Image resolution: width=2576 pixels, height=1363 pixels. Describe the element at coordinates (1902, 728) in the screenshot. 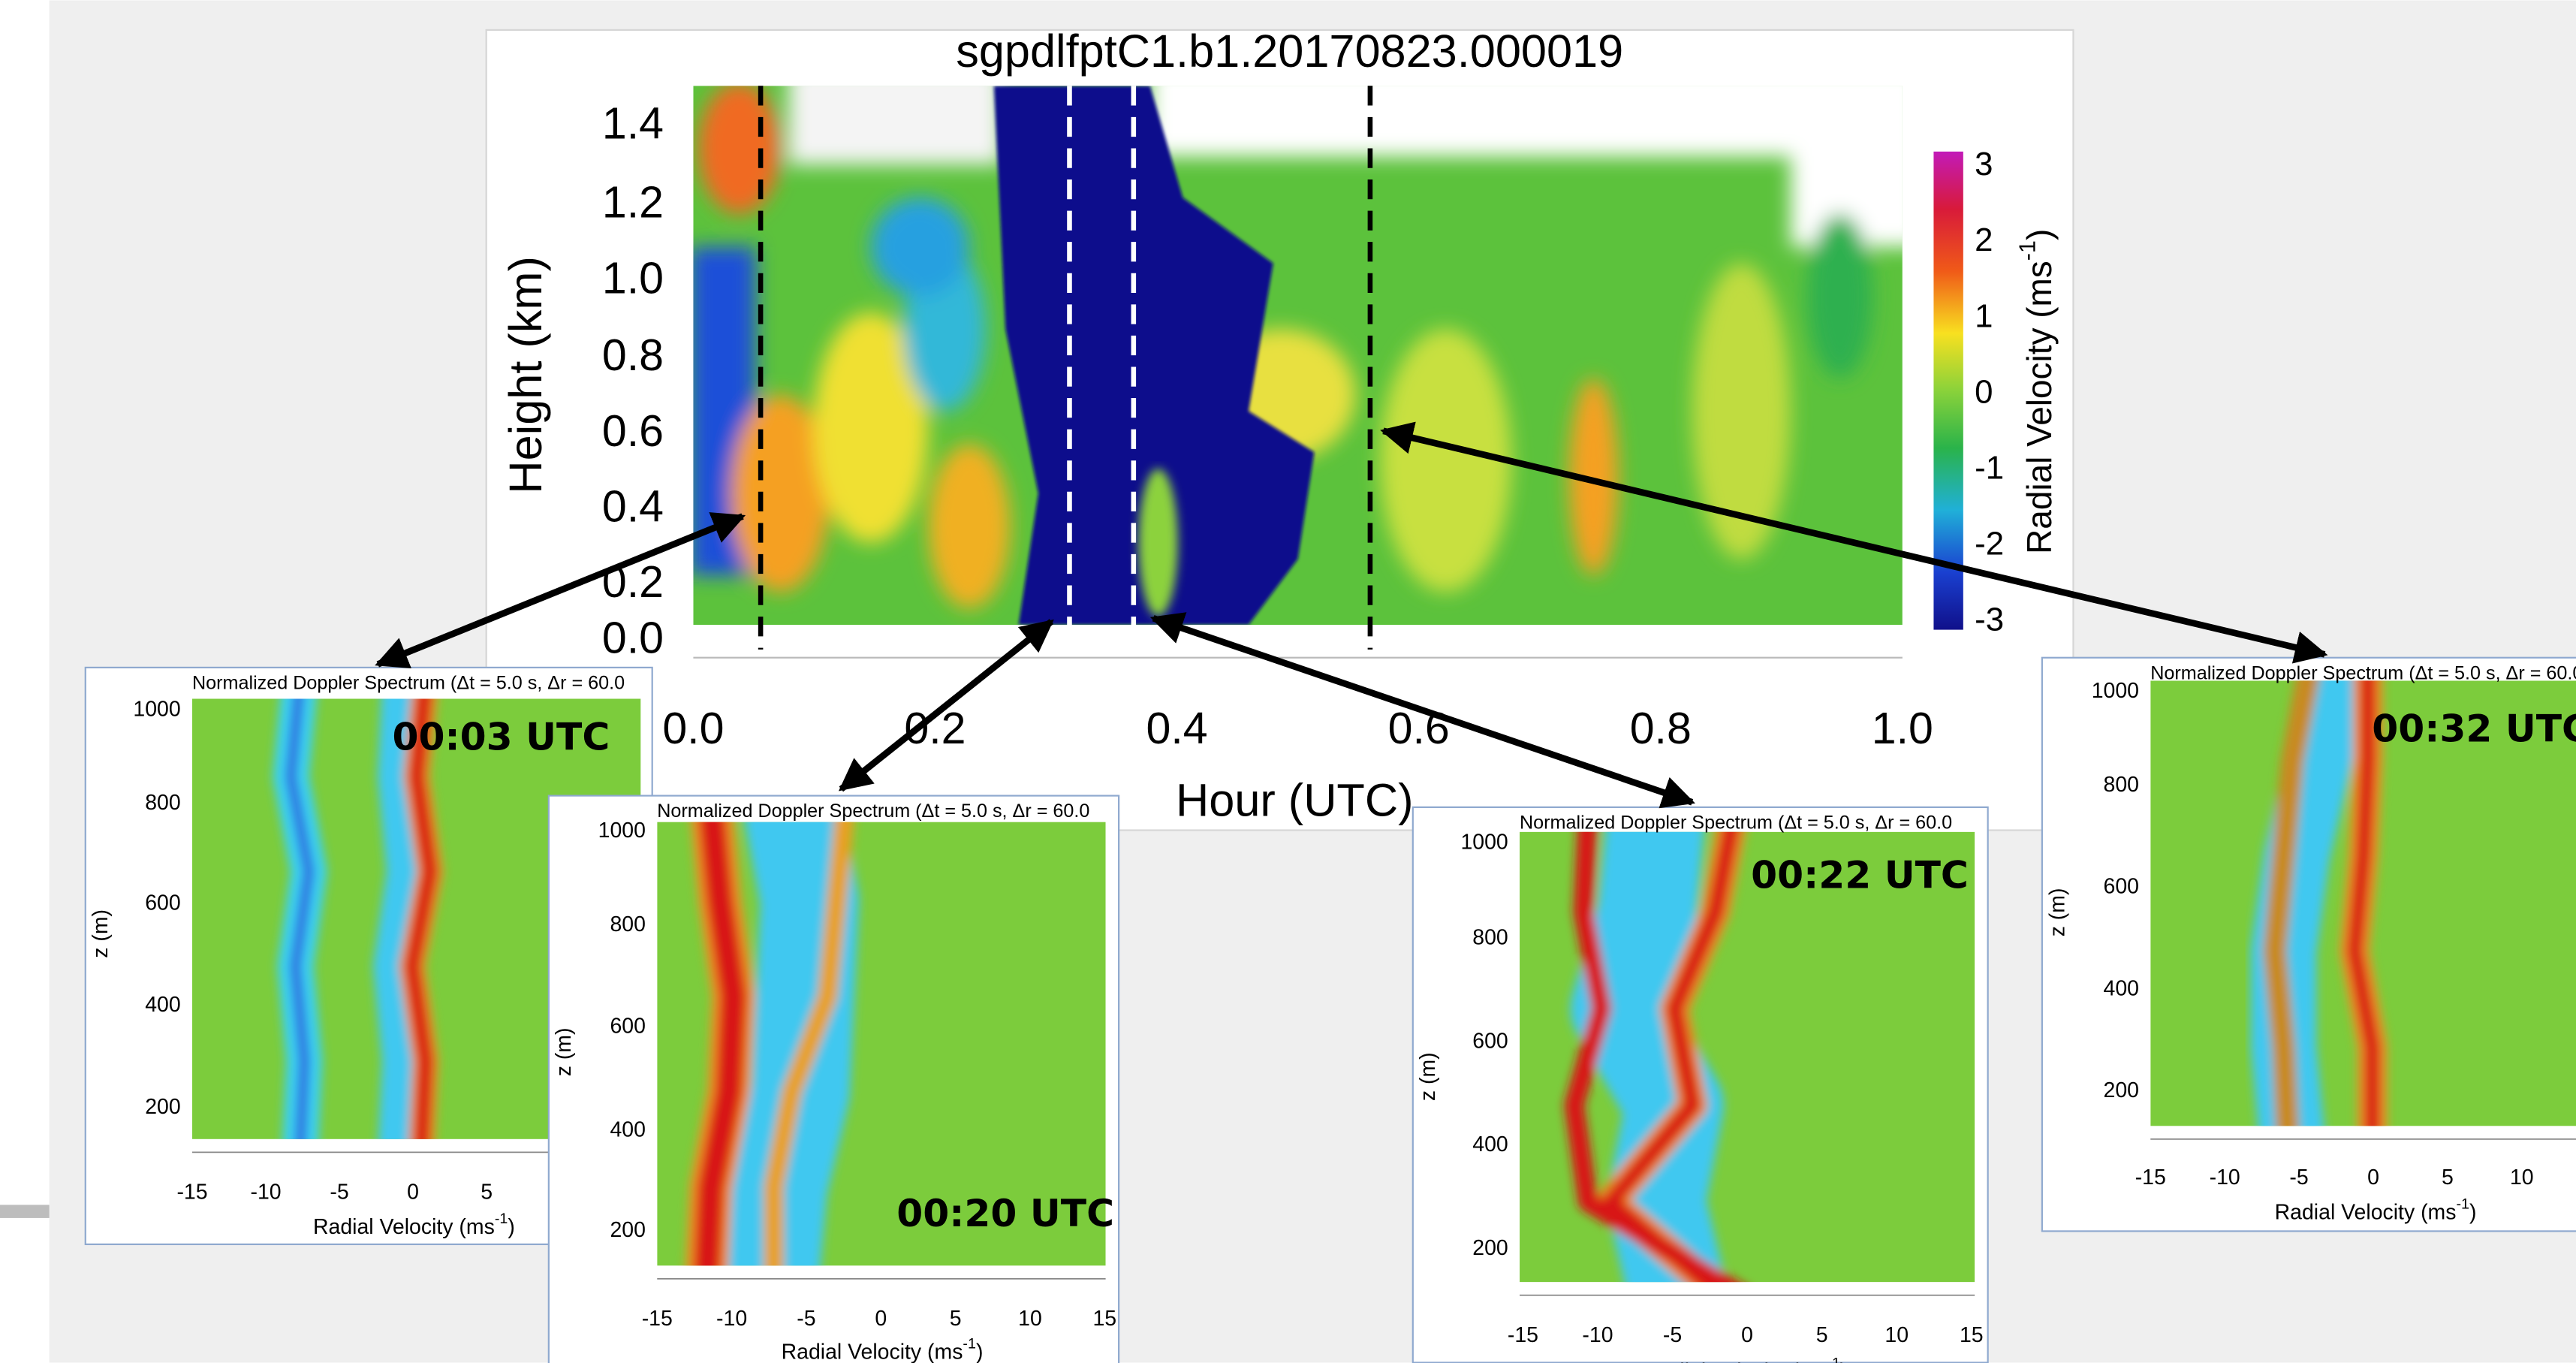

I see `x-tick-label: 1.0` at that location.